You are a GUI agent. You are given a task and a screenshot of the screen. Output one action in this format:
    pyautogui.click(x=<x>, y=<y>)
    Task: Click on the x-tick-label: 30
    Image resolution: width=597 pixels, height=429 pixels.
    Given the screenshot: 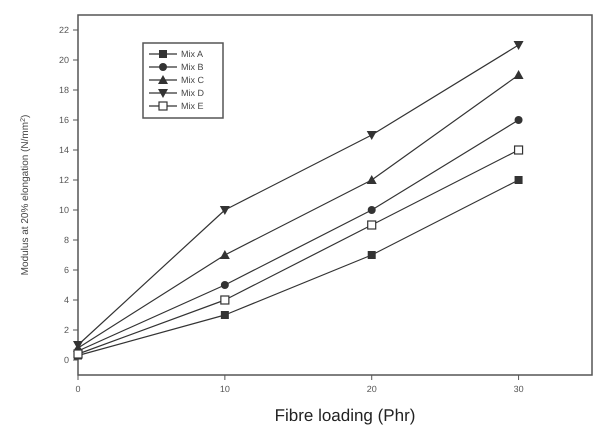 What is the action you would take?
    pyautogui.click(x=519, y=389)
    